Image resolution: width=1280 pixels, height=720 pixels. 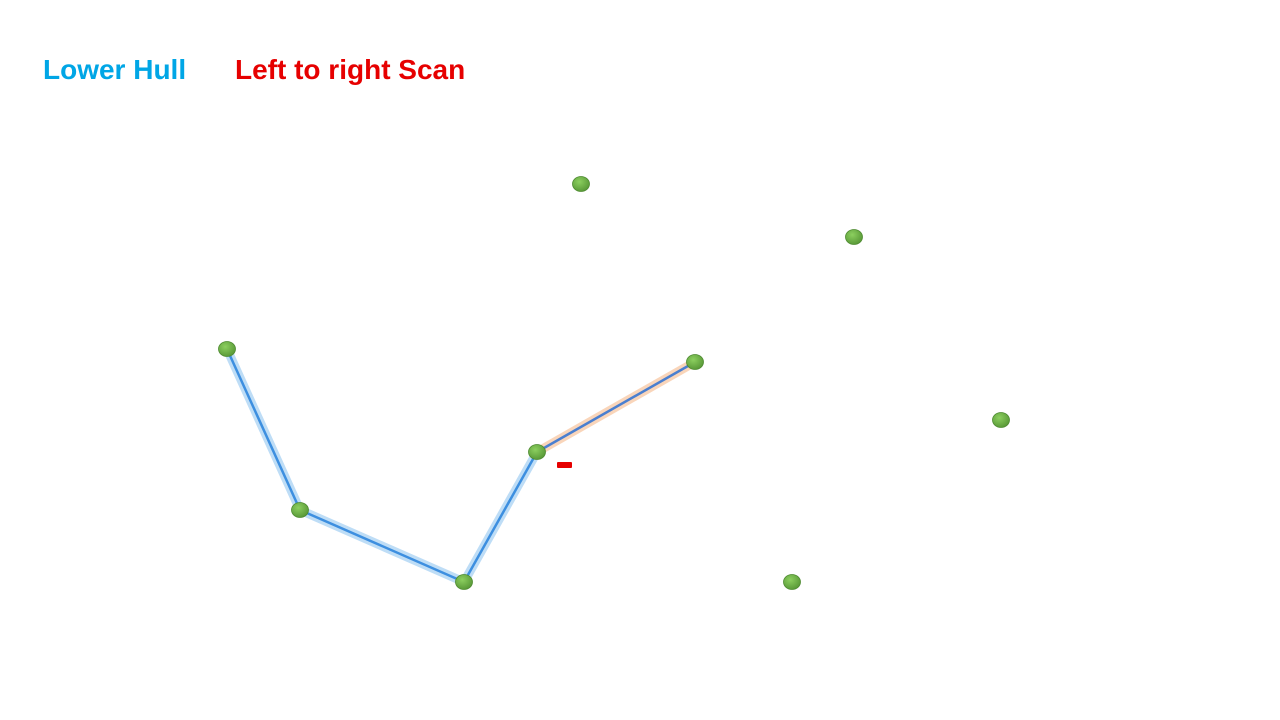 I want to click on point-p6, so click(x=581, y=184).